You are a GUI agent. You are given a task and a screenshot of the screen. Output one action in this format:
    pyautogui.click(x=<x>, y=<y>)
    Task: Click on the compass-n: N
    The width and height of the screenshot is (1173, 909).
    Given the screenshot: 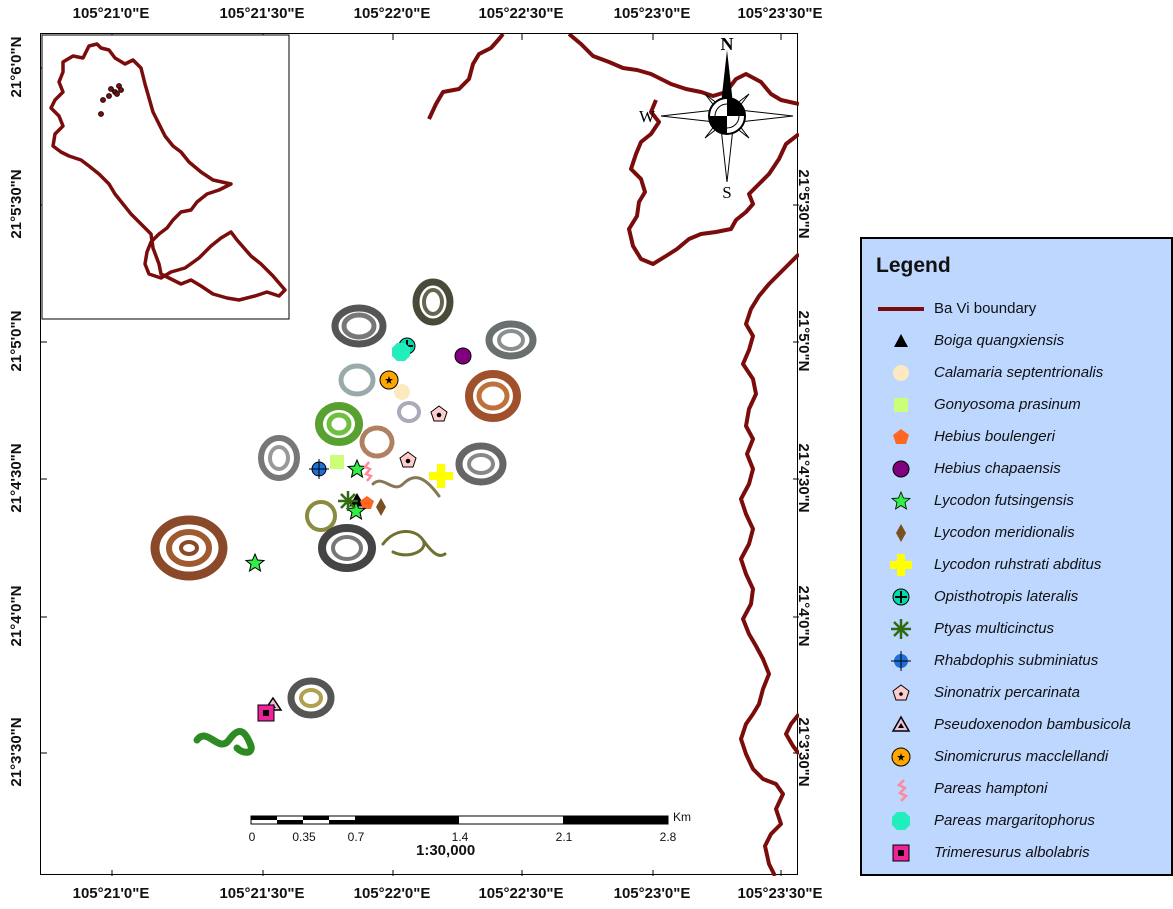 What is the action you would take?
    pyautogui.click(x=727, y=44)
    